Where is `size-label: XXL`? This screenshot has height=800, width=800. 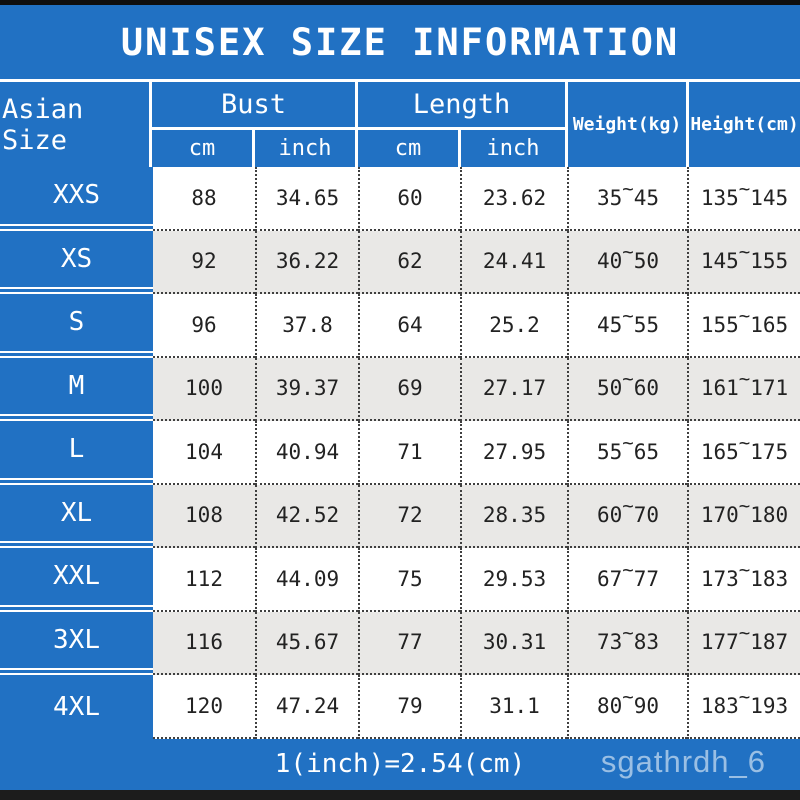
size-label: XXL is located at coordinates (76, 580).